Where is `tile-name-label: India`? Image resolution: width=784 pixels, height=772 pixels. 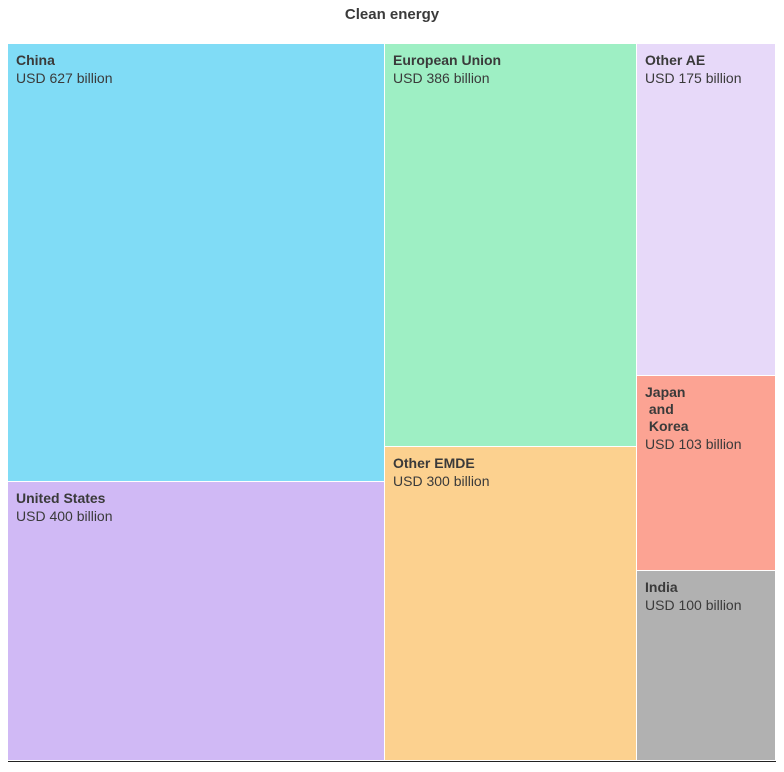
tile-name-label: India is located at coordinates (661, 587).